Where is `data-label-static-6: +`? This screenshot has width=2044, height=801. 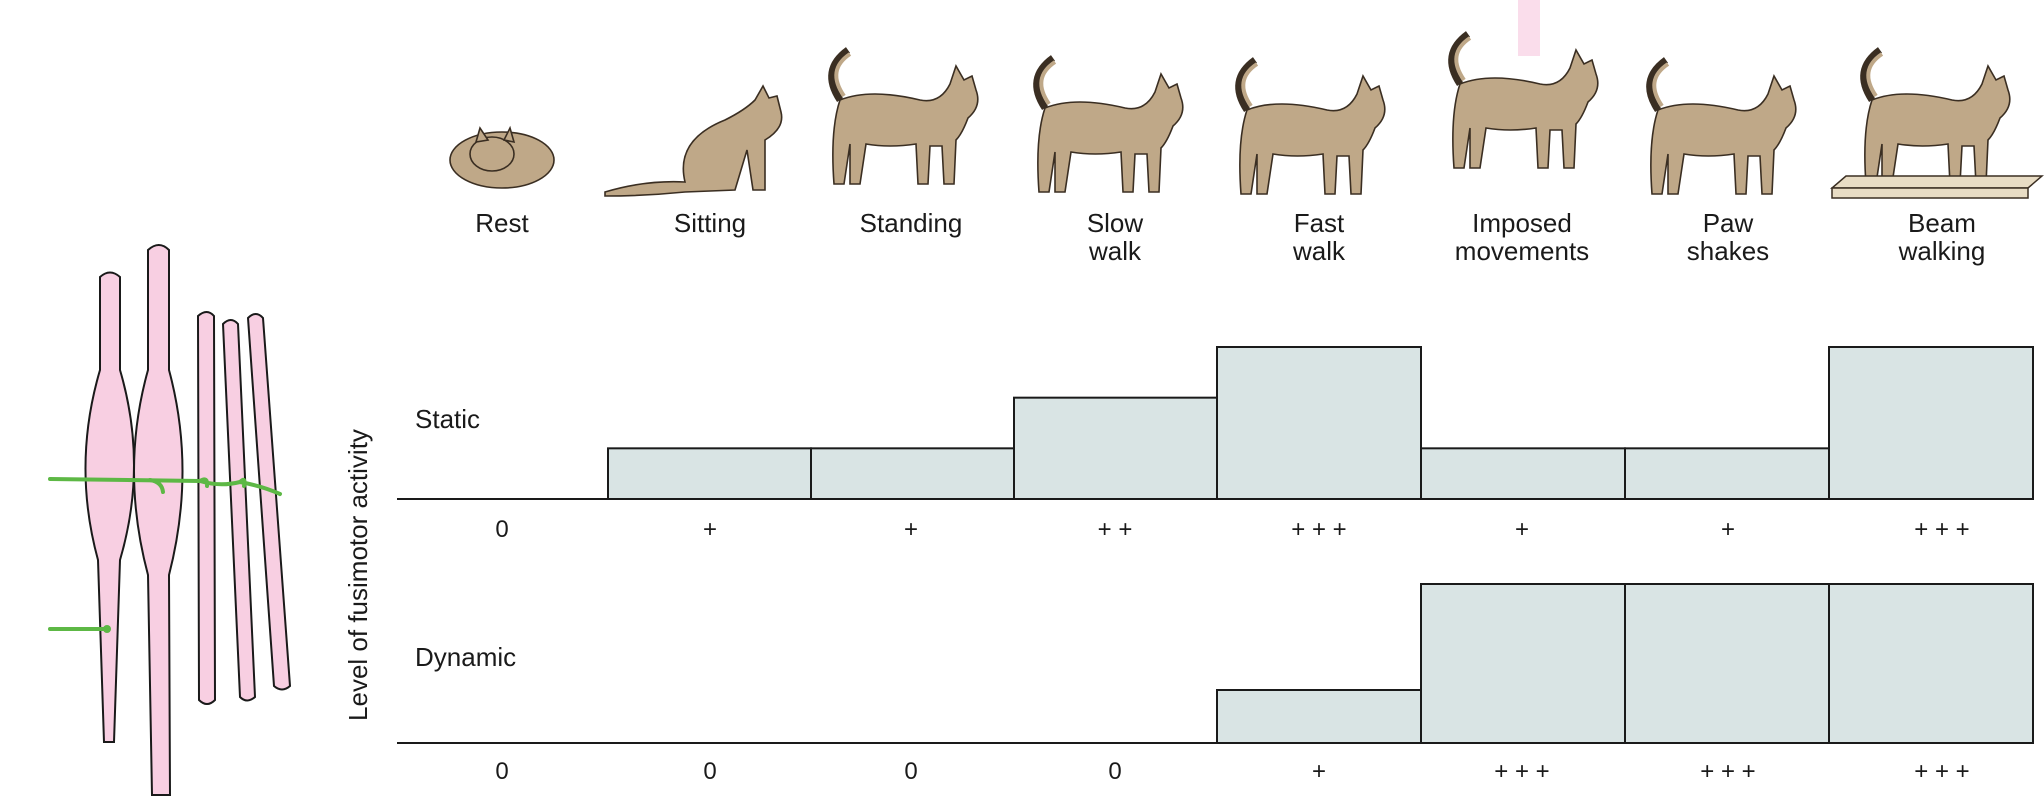
data-label-static-6: + is located at coordinates (1522, 529).